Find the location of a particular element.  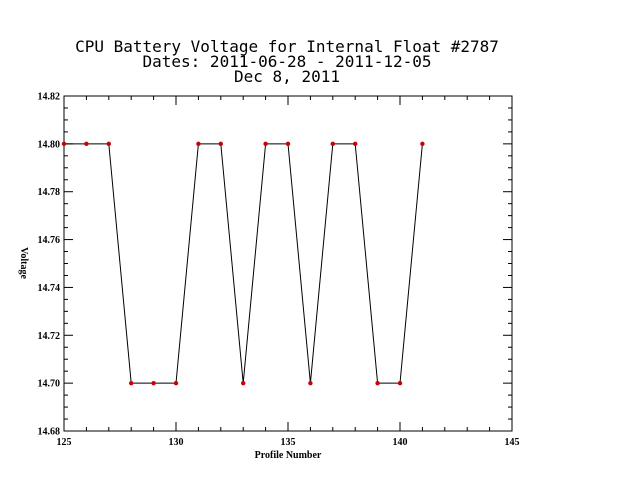

x-tick-label: 145 is located at coordinates (512, 442).